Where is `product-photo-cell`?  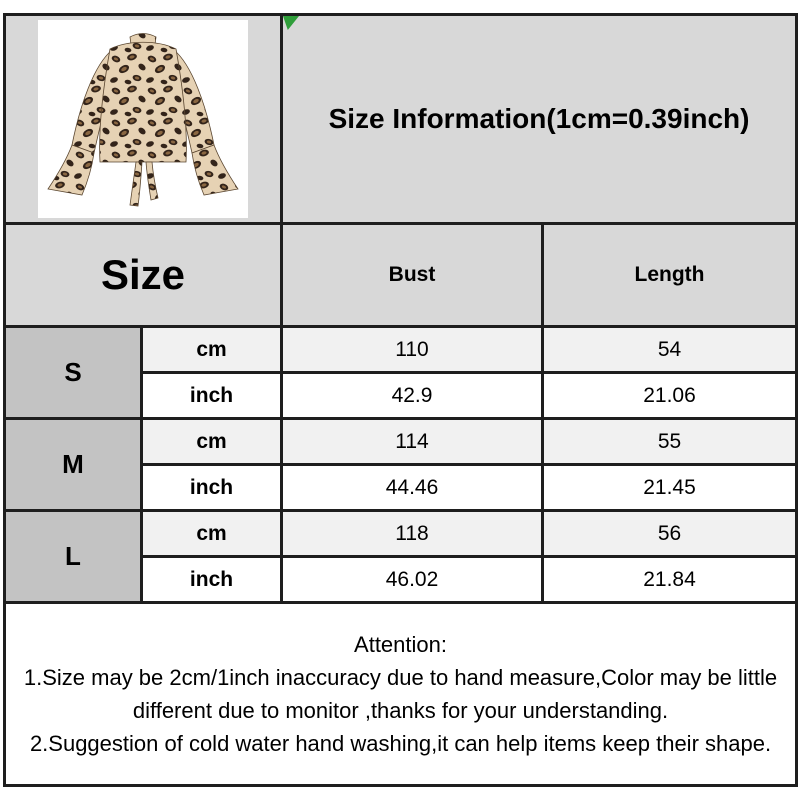
product-photo-cell is located at coordinates (143, 119).